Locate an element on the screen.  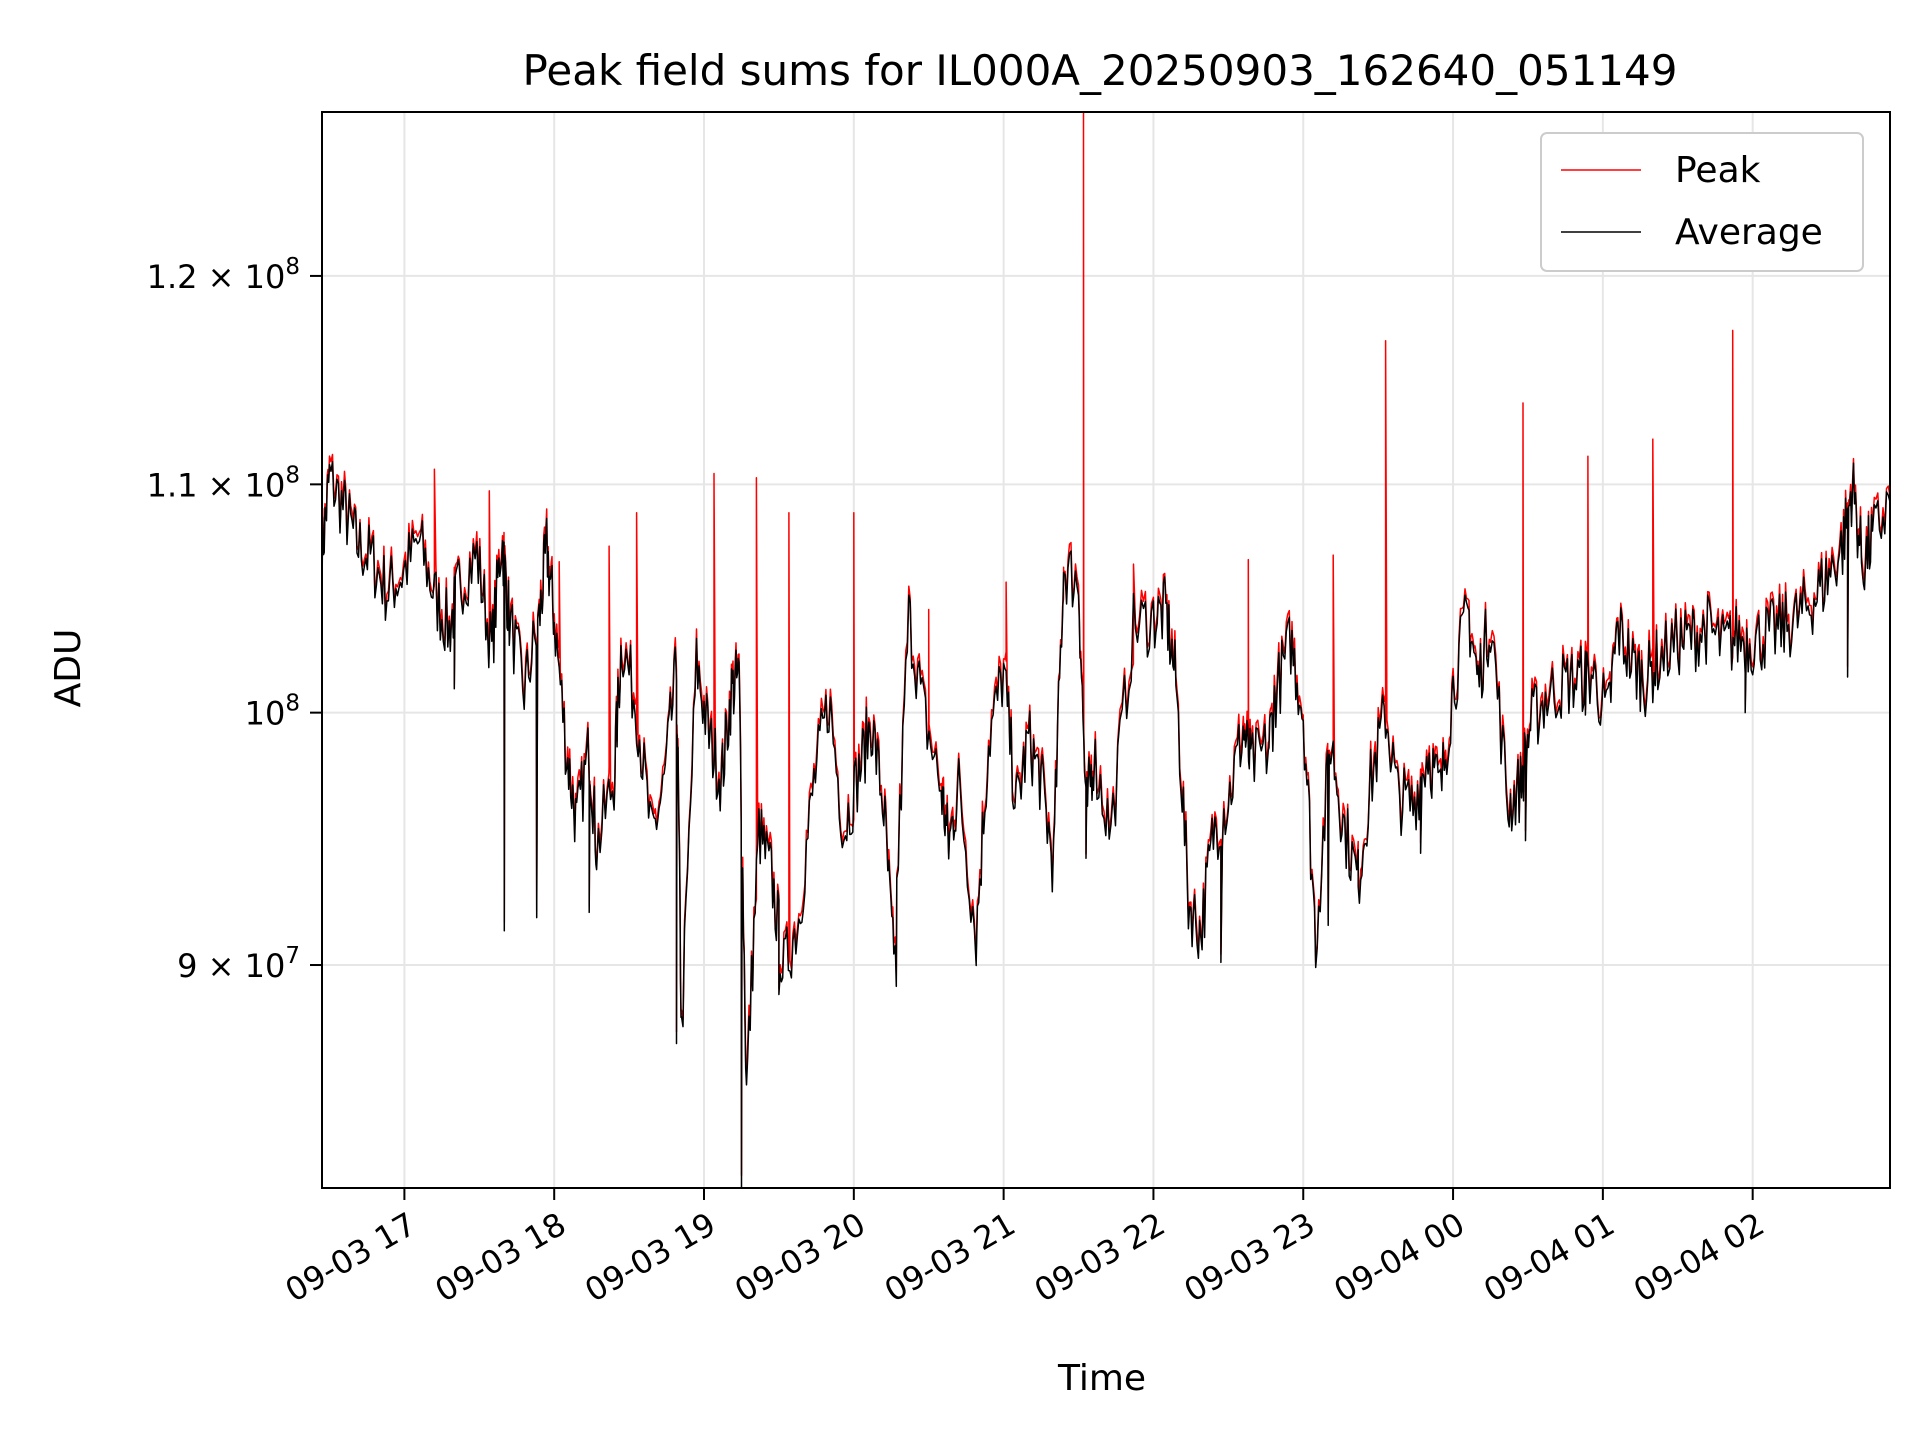
y-axis-label: ADU is located at coordinates (68, 668).